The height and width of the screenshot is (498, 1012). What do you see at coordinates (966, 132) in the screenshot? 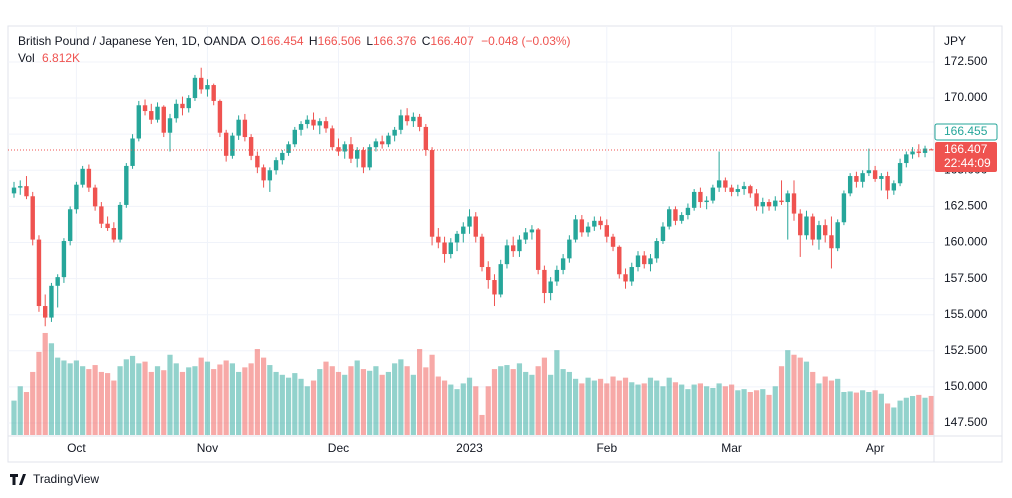
I see `price-tag-box` at bounding box center [966, 132].